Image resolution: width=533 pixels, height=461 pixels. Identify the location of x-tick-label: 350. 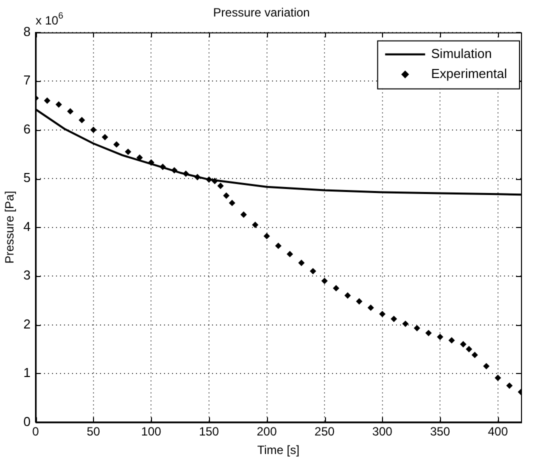
(440, 431).